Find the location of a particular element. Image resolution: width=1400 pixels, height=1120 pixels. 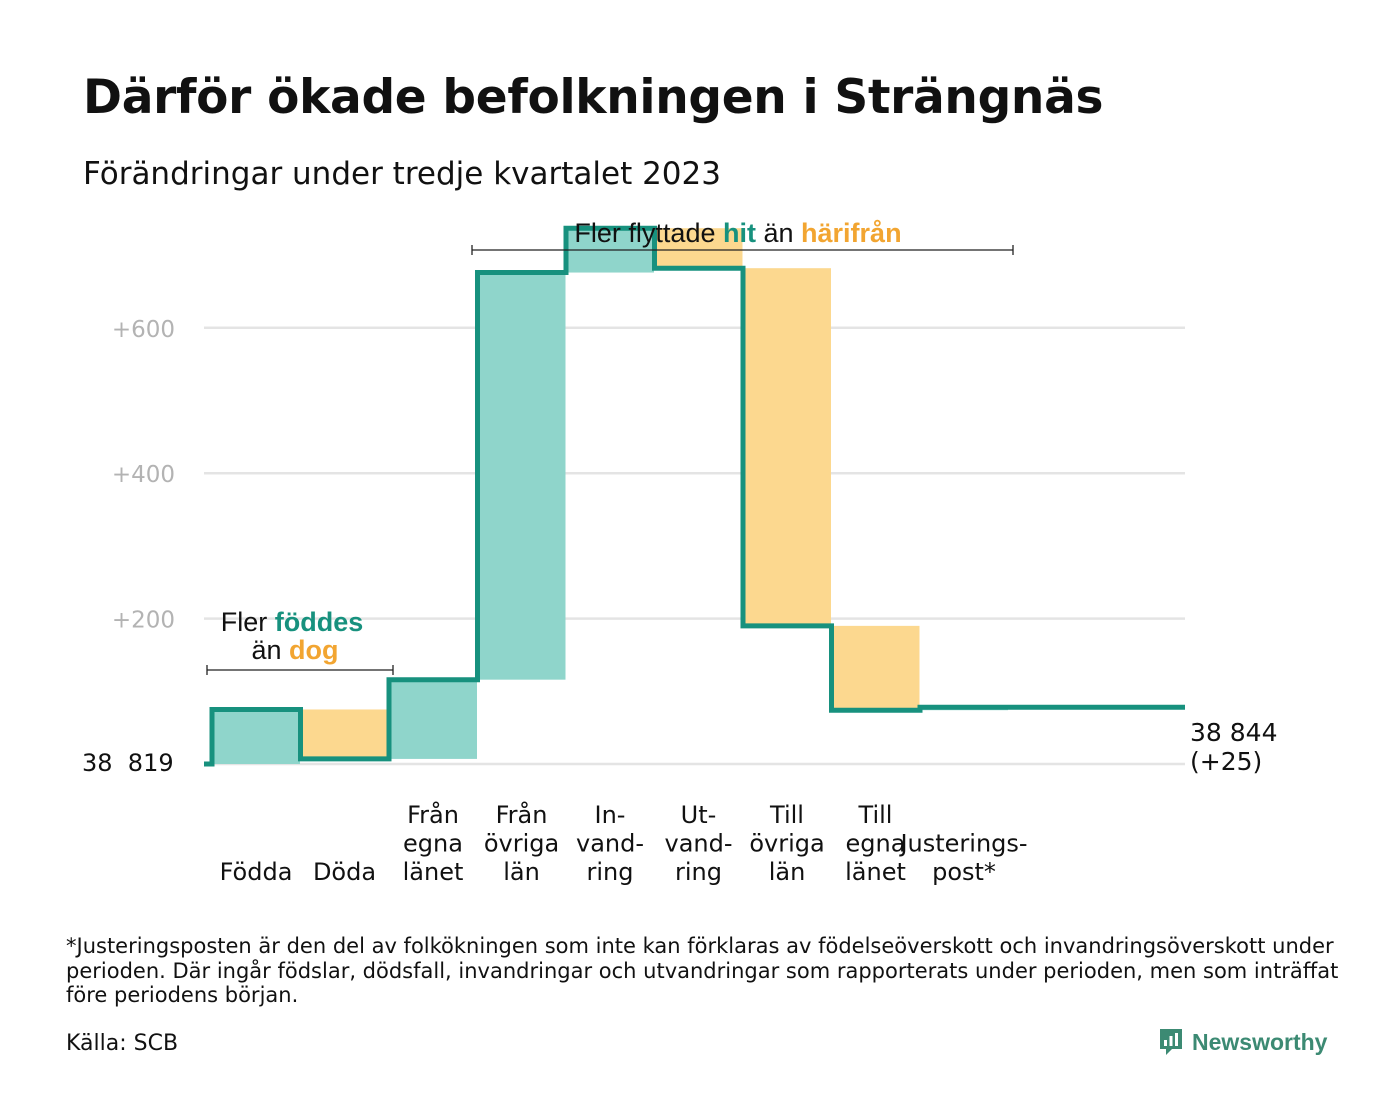

newsworthy-logo-icon is located at coordinates (1171, 1042).